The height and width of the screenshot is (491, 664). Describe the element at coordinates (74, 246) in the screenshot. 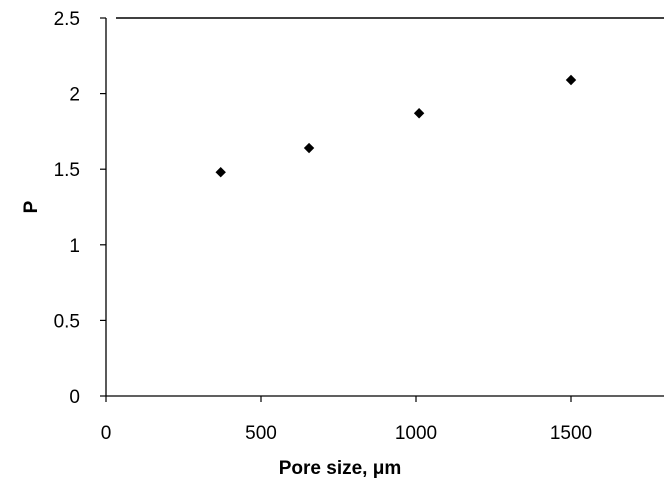

I see `y-tick-label: 1` at that location.